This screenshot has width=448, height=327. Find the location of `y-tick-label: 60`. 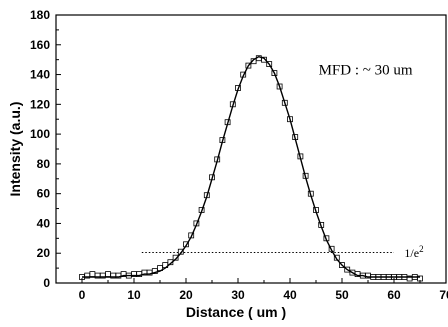

y-tick-label: 60 is located at coordinates (44, 194).